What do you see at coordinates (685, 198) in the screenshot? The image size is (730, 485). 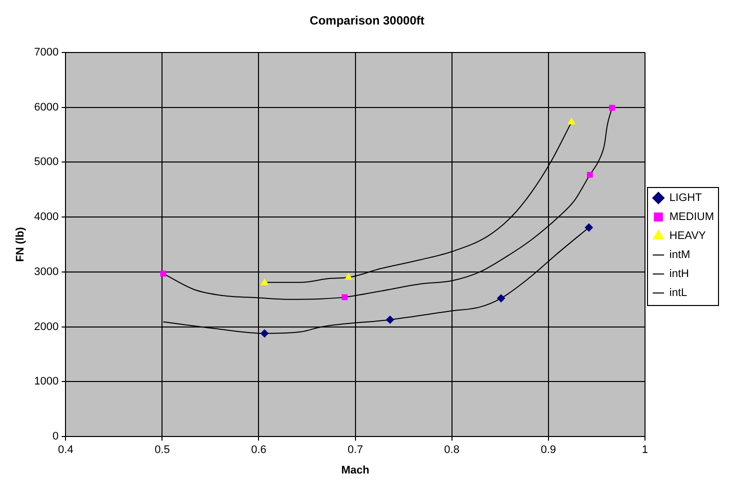 I see `legend-label: LIGHT` at bounding box center [685, 198].